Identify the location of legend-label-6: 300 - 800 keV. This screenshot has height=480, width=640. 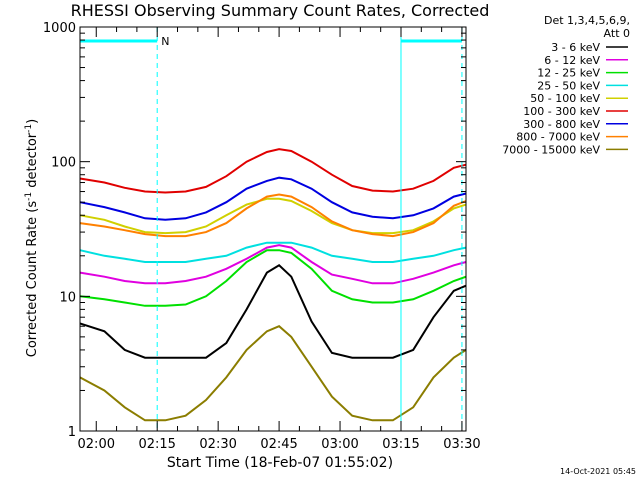
(561, 124).